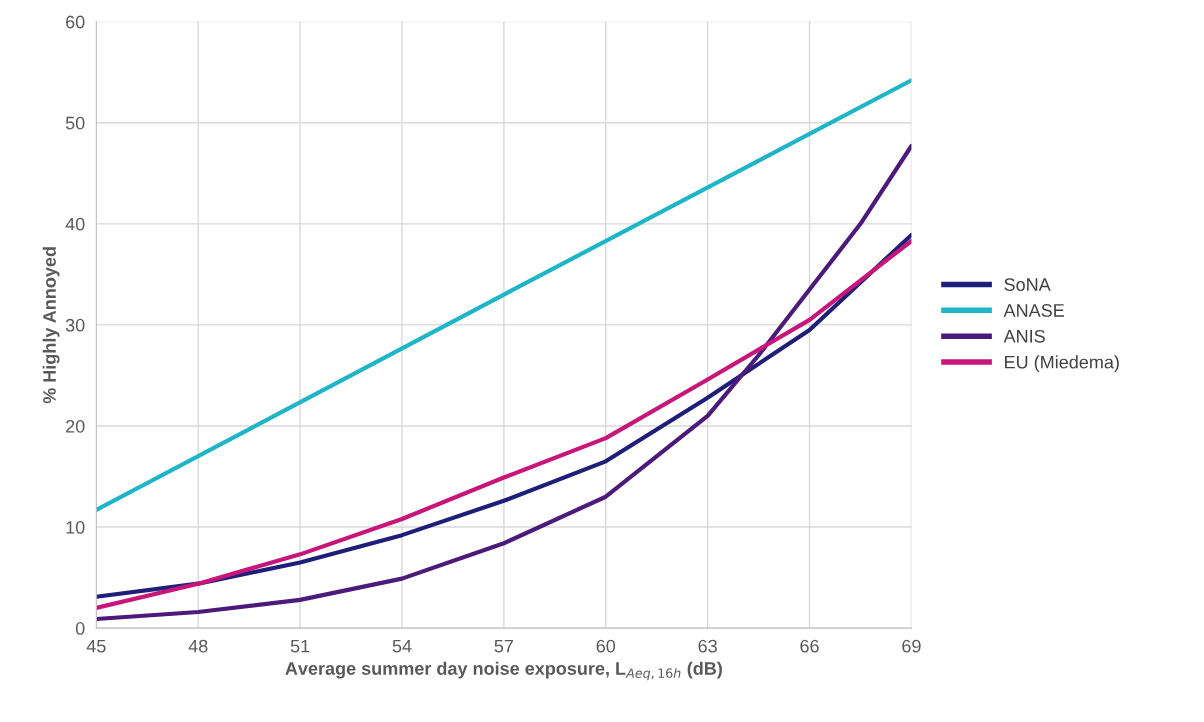 This screenshot has width=1204, height=722. I want to click on x-tick-label: 48, so click(198, 646).